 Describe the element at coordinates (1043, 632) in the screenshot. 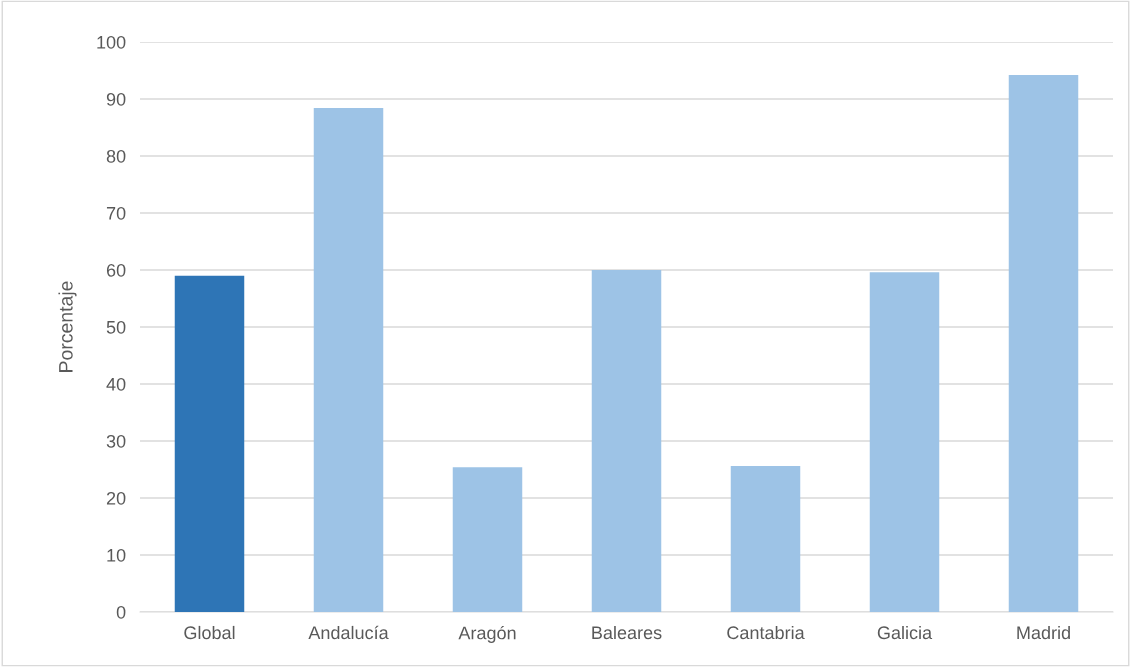

I see `x-tick-label: Madrid` at that location.